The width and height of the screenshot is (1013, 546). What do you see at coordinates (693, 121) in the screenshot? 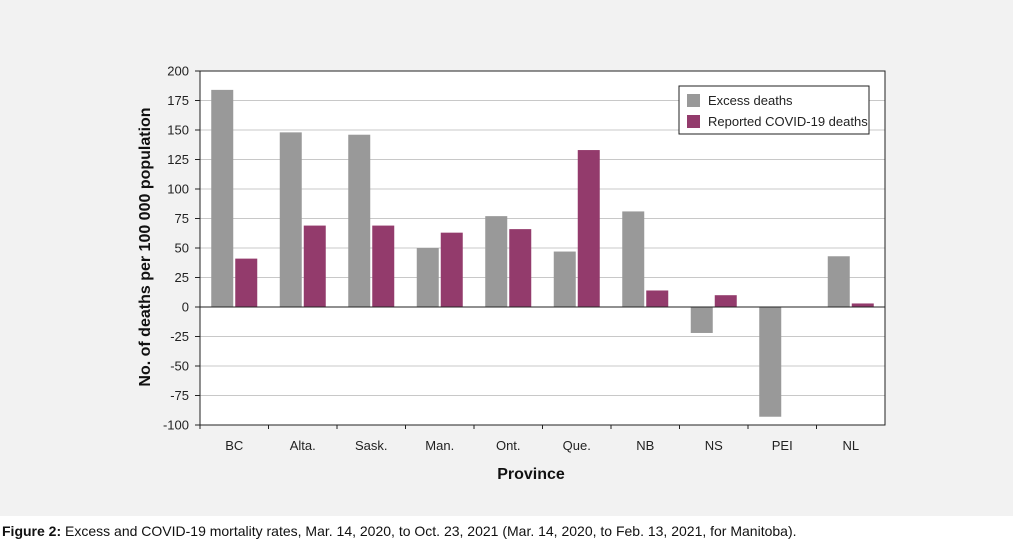
I see `legend-swatch-covid` at bounding box center [693, 121].